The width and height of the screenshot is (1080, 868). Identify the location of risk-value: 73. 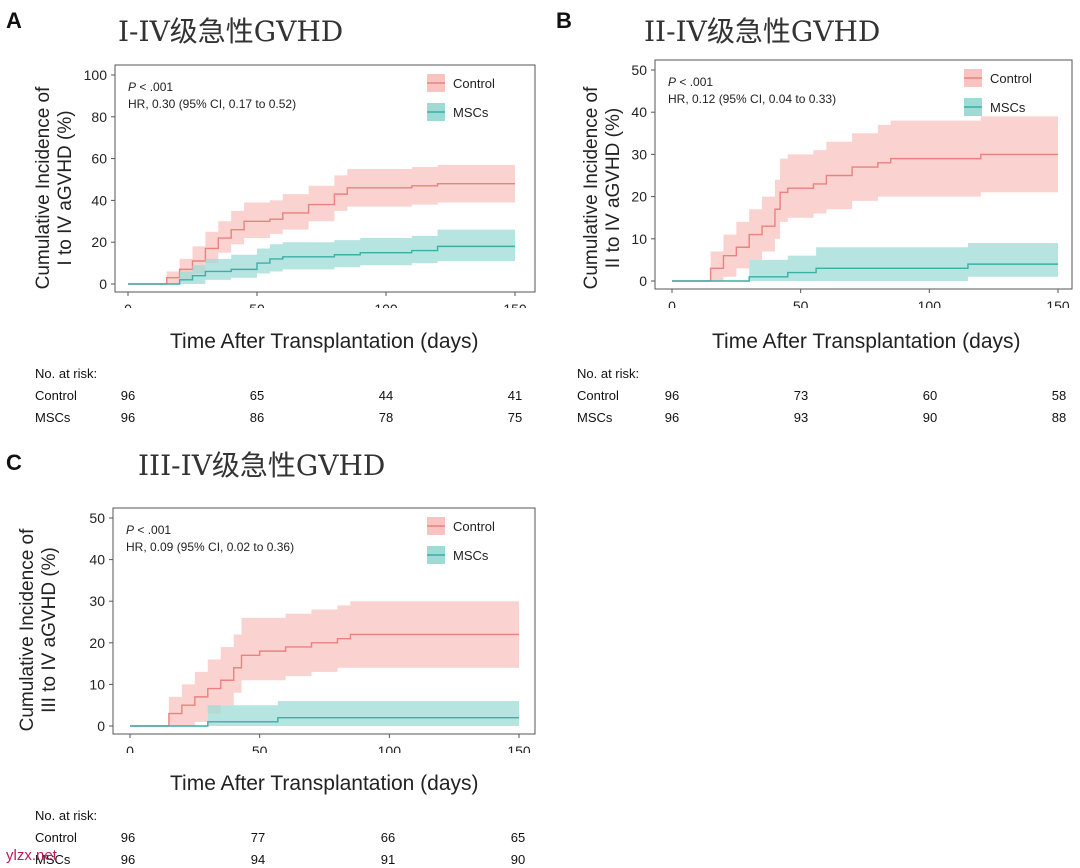
(801, 395).